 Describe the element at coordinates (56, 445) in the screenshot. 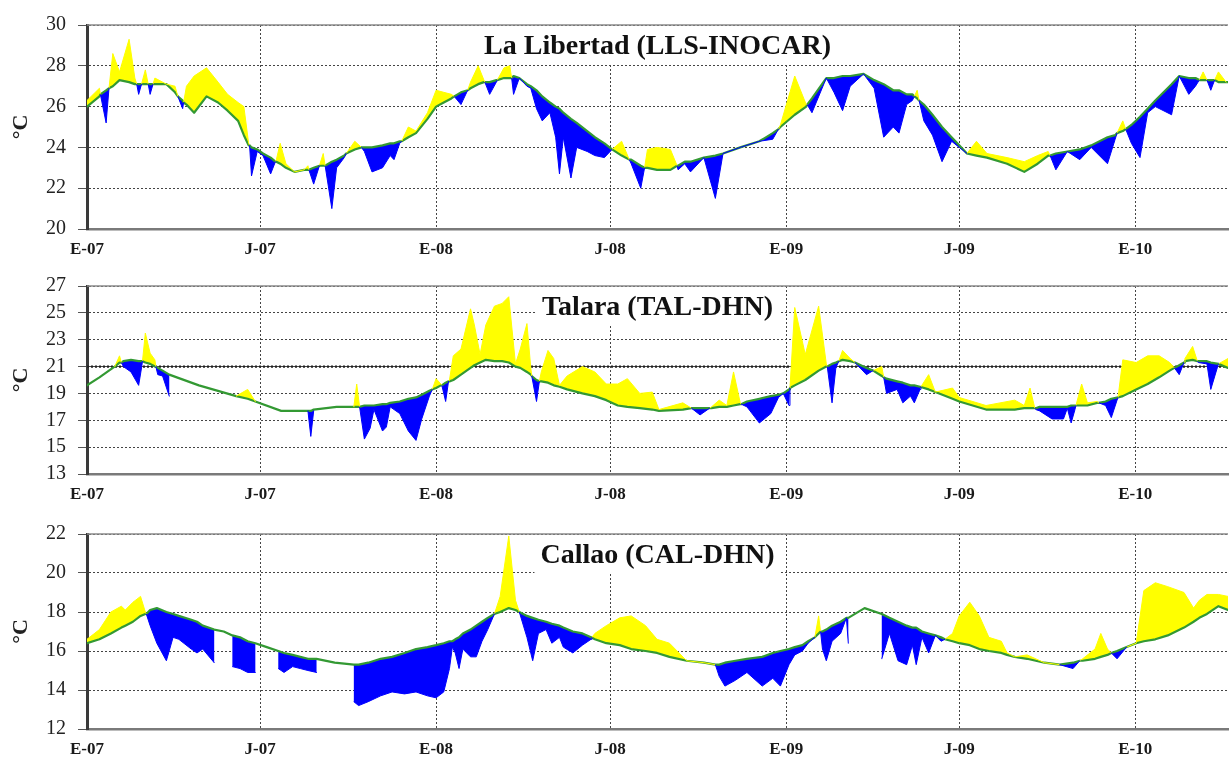

I see `y-tick-label: 15` at that location.